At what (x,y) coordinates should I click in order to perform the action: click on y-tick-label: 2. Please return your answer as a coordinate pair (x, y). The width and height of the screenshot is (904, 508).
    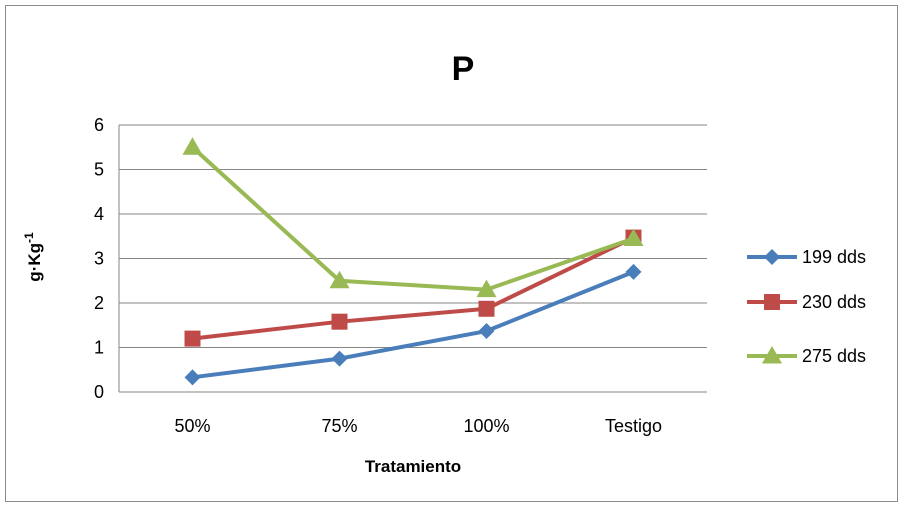
    Looking at the image, I should click on (99, 303).